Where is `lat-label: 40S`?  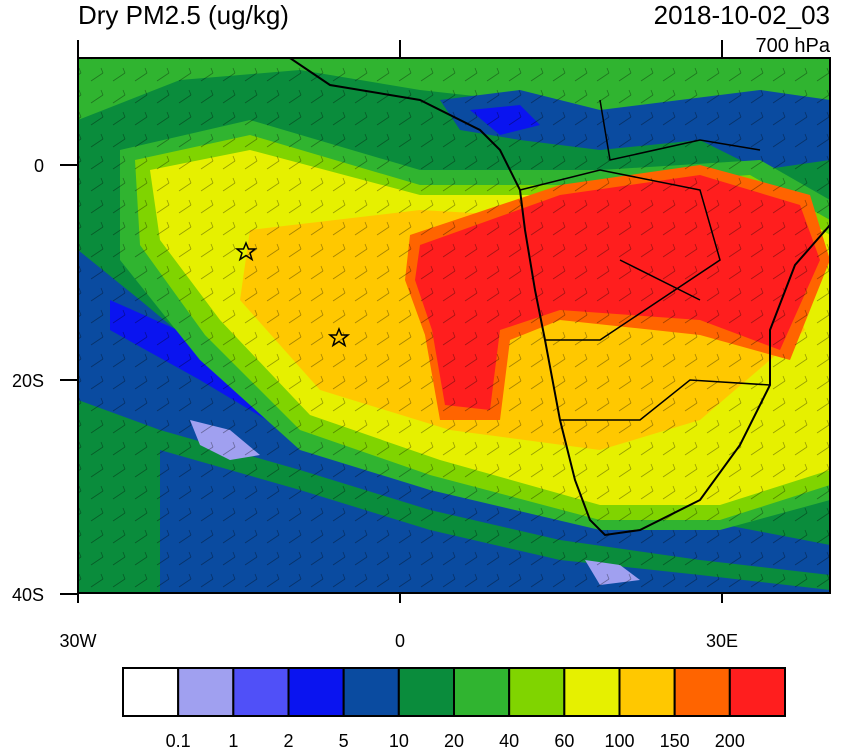 lat-label: 40S is located at coordinates (28, 595).